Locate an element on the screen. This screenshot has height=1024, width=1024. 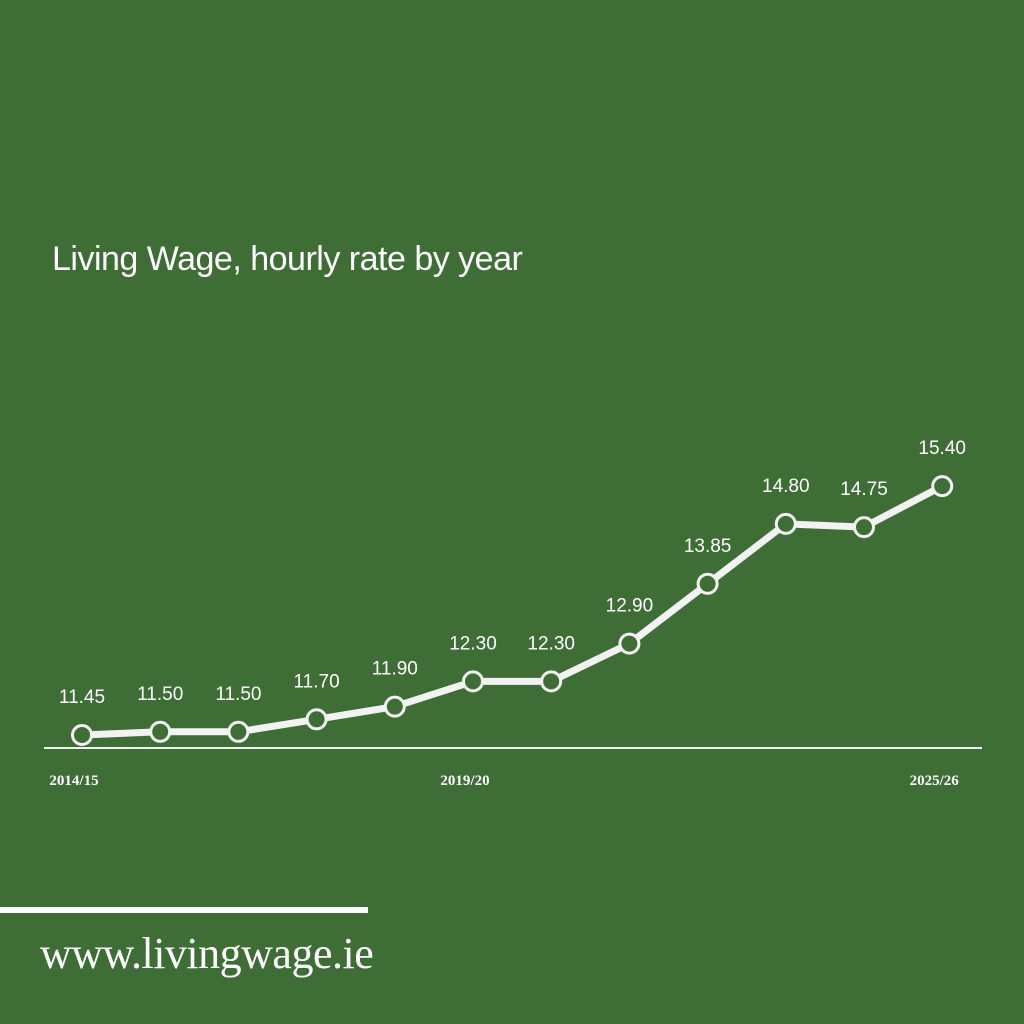
data-label: 13.85 is located at coordinates (708, 546).